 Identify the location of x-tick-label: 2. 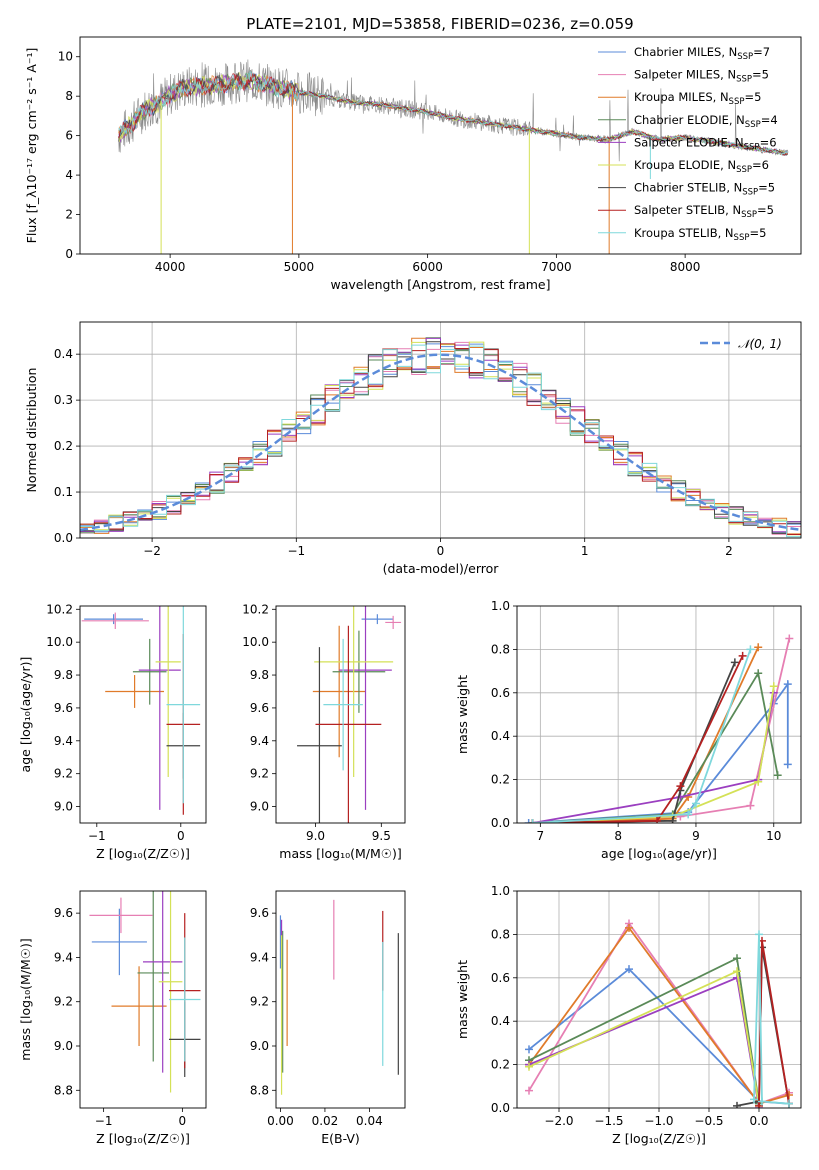
(729, 551).